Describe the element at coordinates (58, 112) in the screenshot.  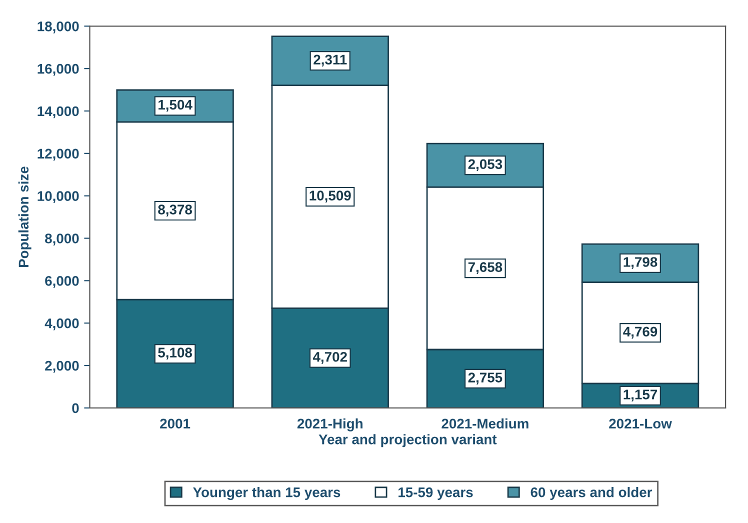
I see `y-tick-label: 14,000` at that location.